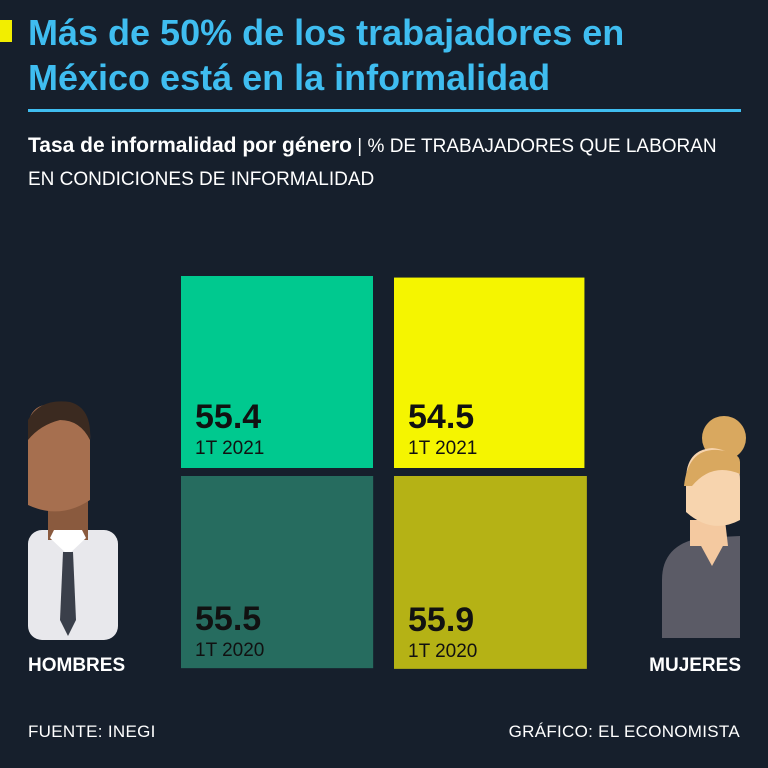  Describe the element at coordinates (441, 417) in the screenshot. I see `data-label-value: 54.5` at that location.